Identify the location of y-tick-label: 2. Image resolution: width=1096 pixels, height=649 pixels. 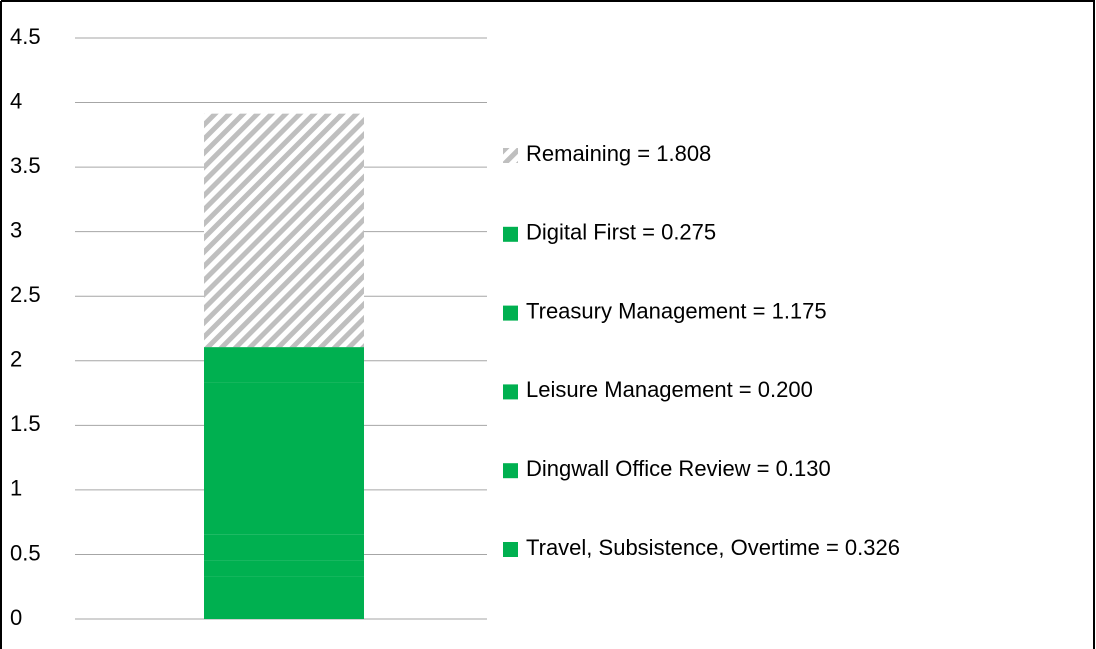
(16, 359).